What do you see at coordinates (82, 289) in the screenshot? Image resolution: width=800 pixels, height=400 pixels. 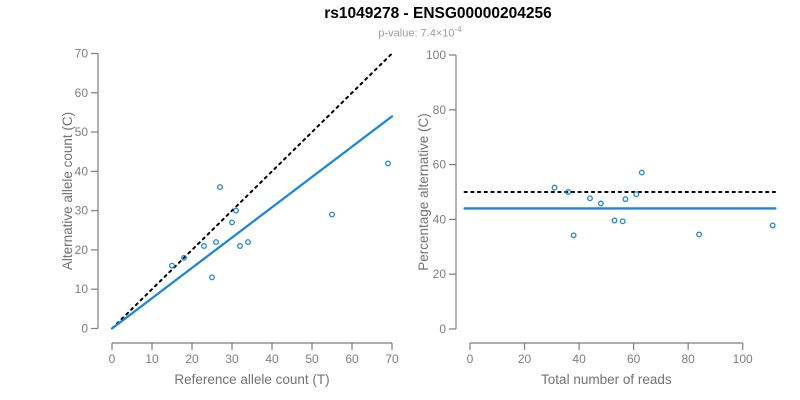 I see `y-tick-label: 10` at bounding box center [82, 289].